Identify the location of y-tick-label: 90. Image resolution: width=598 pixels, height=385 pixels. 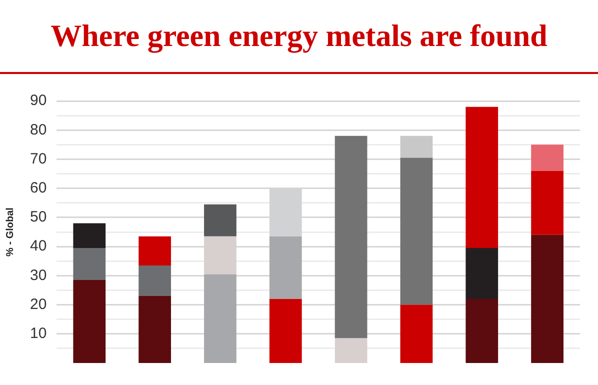
(38, 101).